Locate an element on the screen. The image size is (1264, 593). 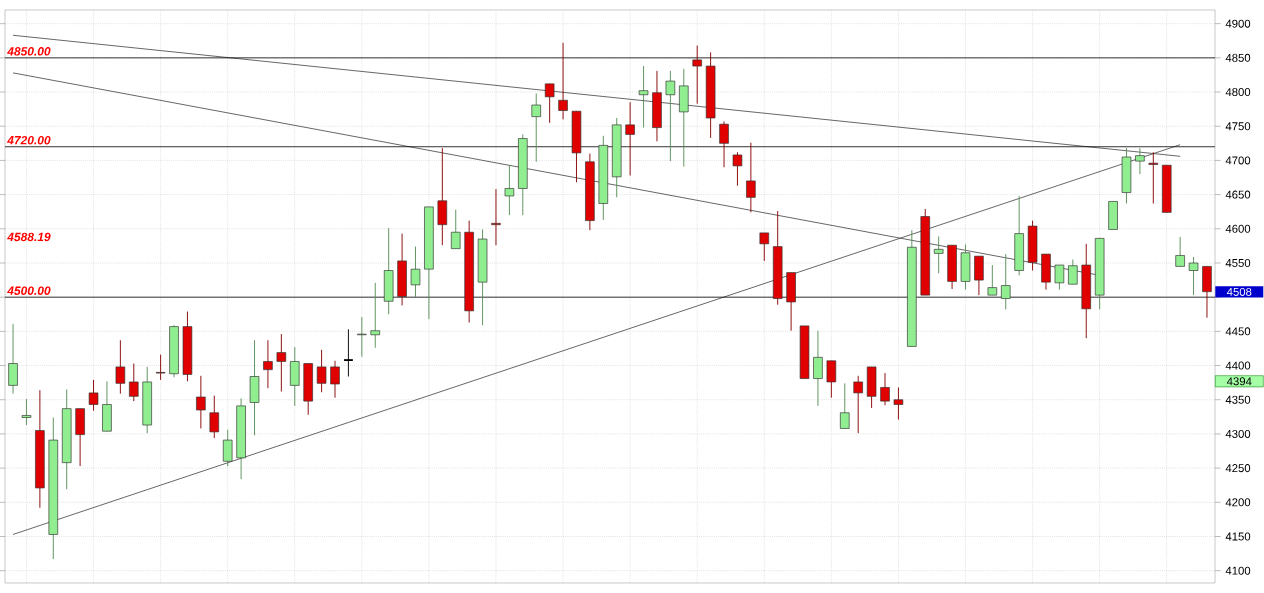
y-tick-label: 4100 is located at coordinates (1238, 570).